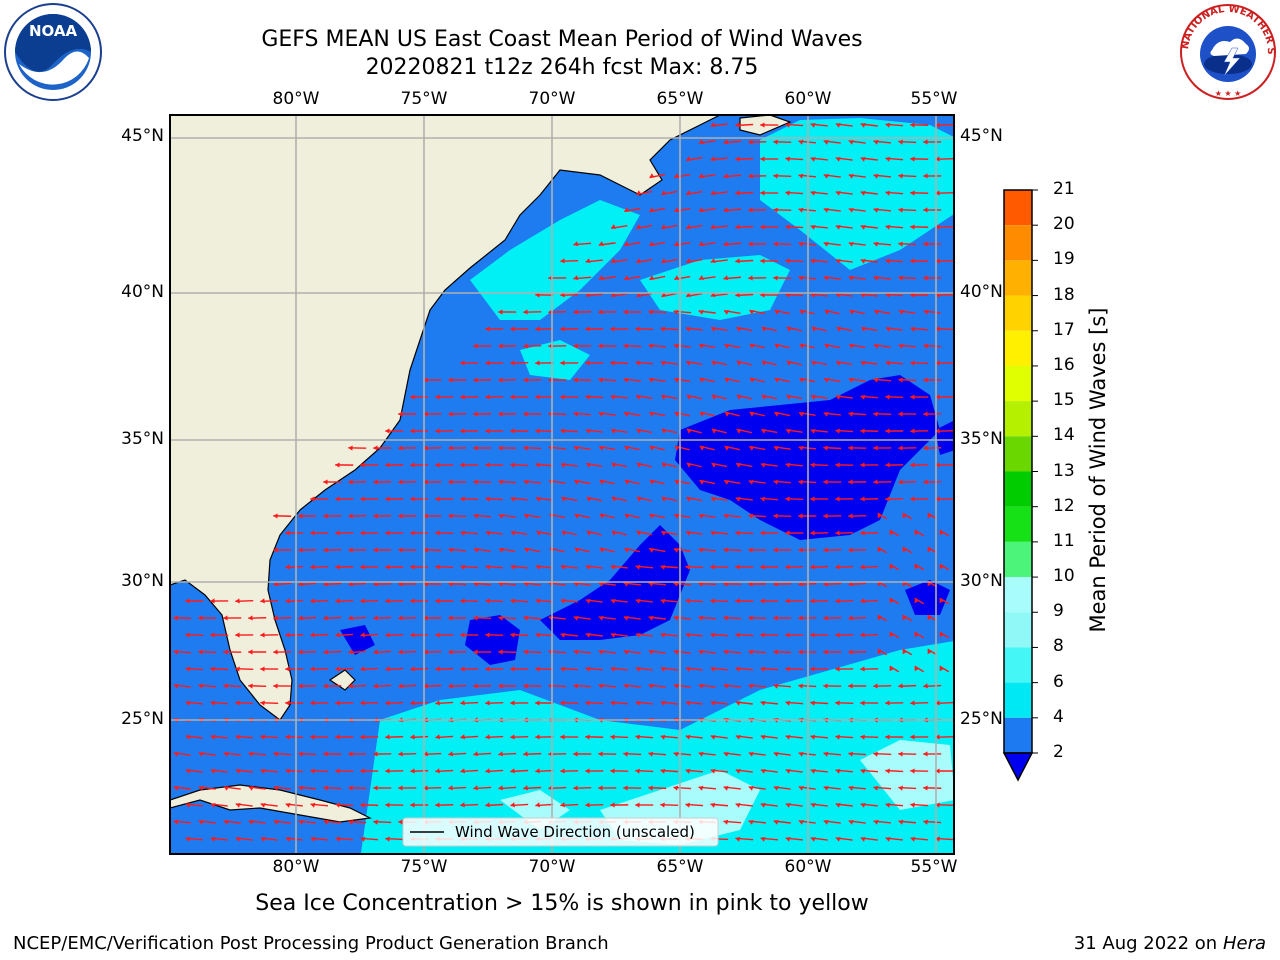 The image size is (1280, 960). What do you see at coordinates (1018, 419) in the screenshot?
I see `colorbar-segment` at bounding box center [1018, 419].